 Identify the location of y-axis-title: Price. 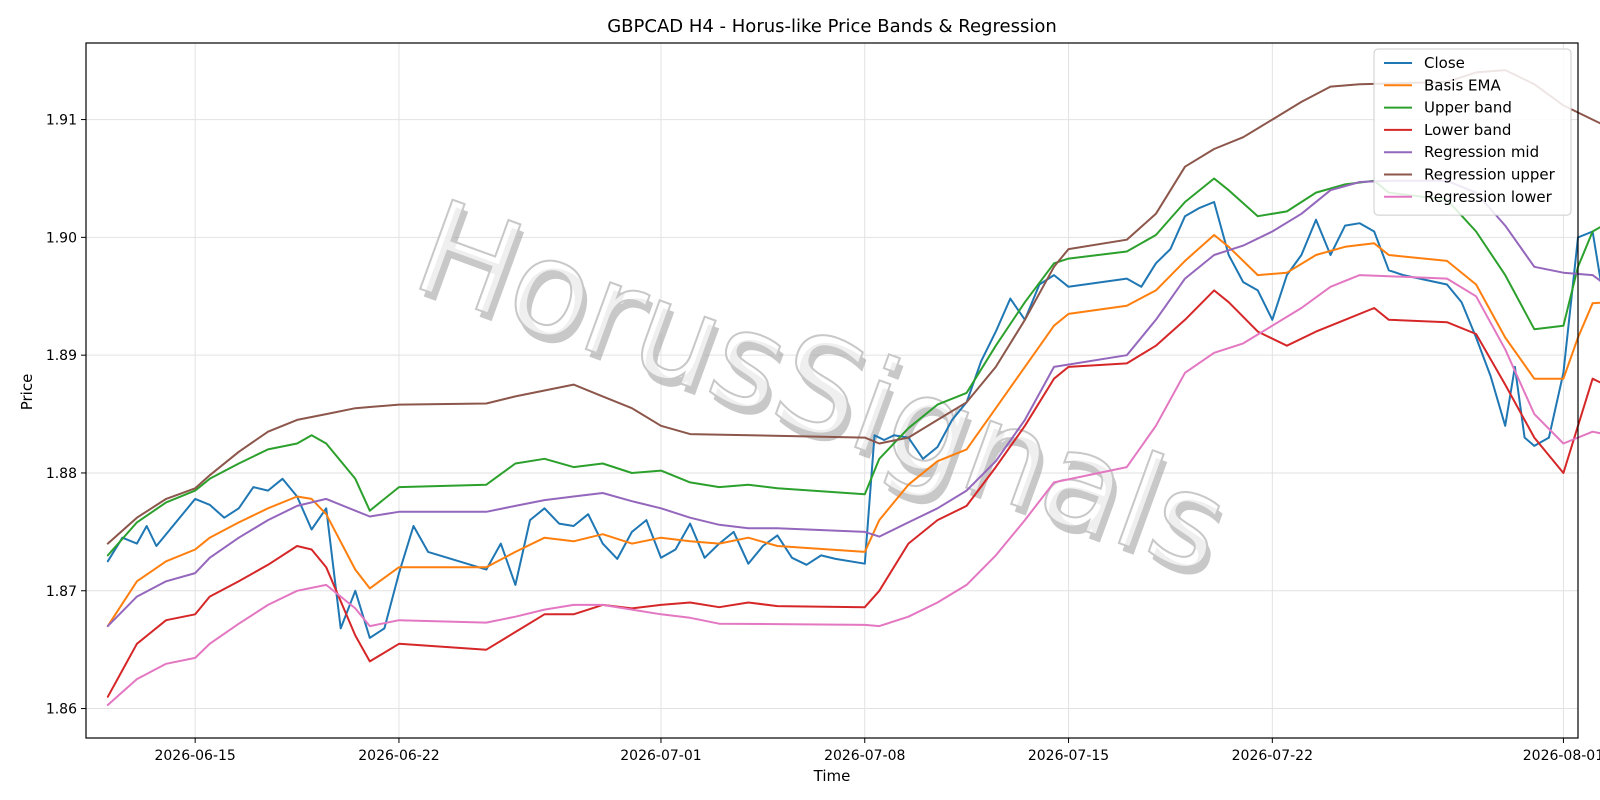
(27, 392).